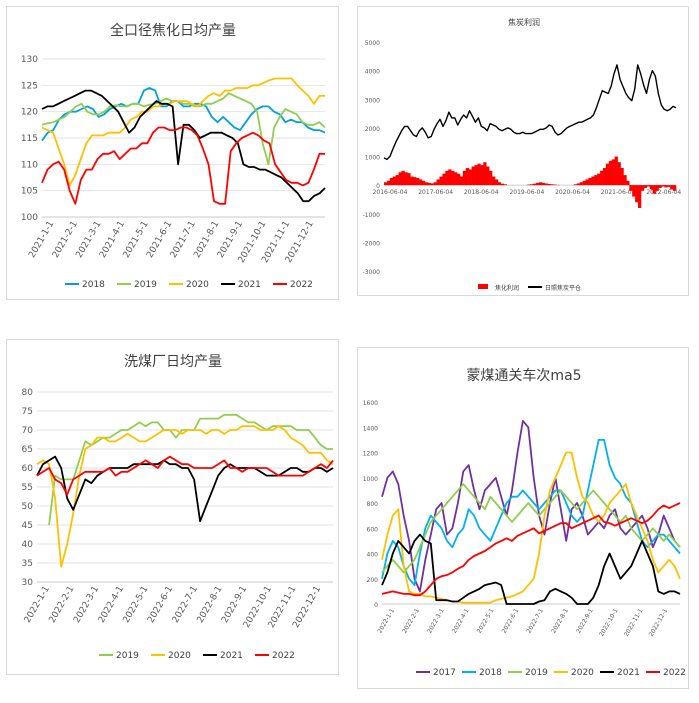 The width and height of the screenshot is (699, 703). What do you see at coordinates (511, 620) in the screenshot?
I see `x-tick-label: 2022-6-1` at bounding box center [511, 620].